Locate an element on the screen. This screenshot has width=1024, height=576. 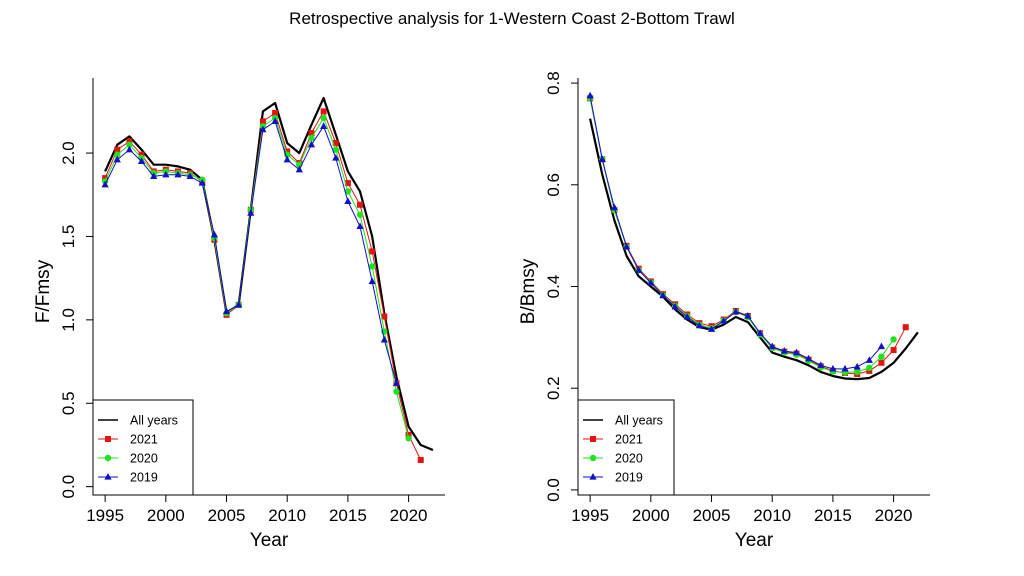
series-2020 is located at coordinates (741, 235).